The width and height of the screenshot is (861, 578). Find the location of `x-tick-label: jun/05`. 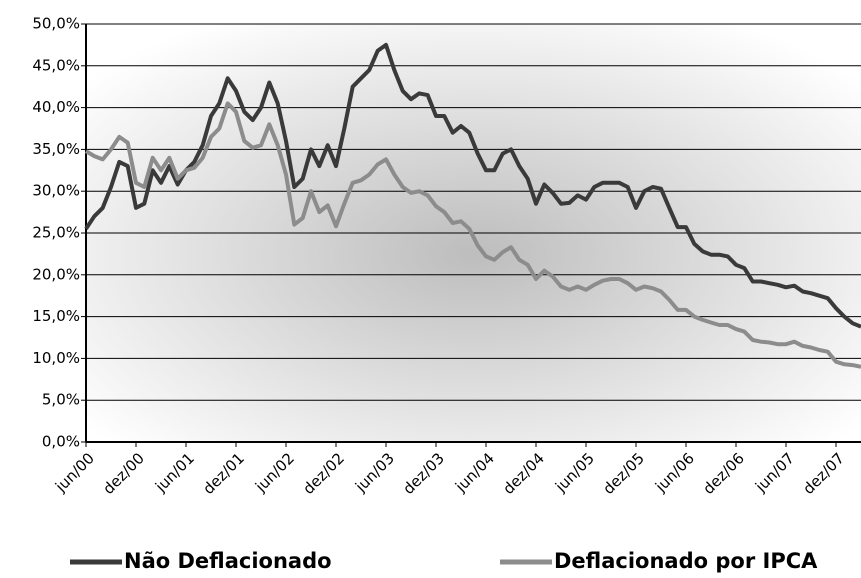

x-tick-label: jun/05 is located at coordinates (574, 472).